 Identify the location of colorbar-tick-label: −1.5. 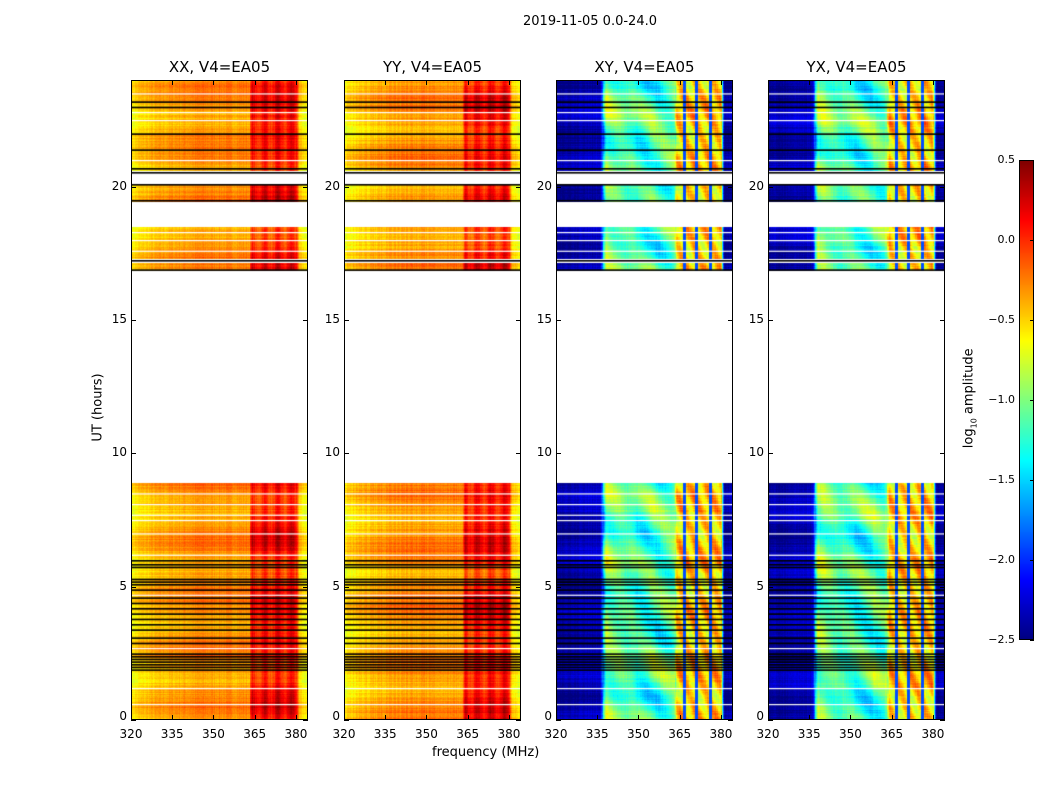
(1001, 479).